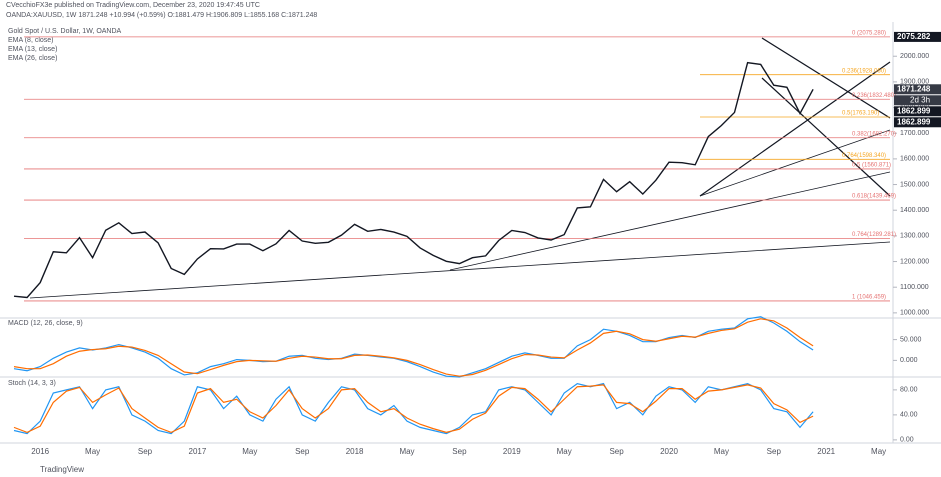  I want to click on x-tick-label: 2018, so click(355, 451).